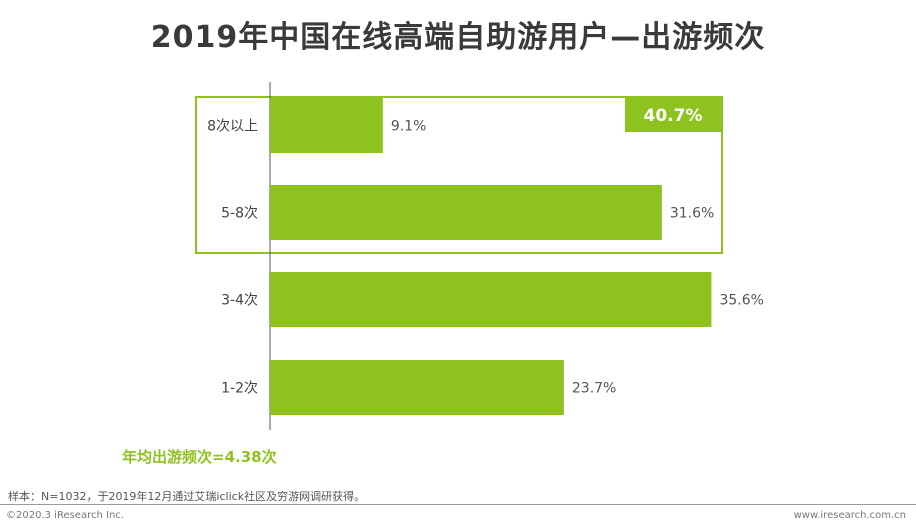  What do you see at coordinates (232, 127) in the screenshot?
I see `category-label: 8次以上` at bounding box center [232, 127].